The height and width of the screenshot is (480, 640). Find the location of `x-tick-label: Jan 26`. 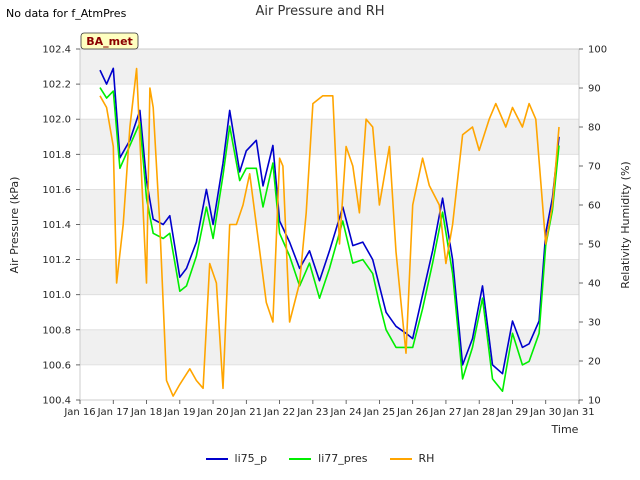

x-tick-label: Jan 26 is located at coordinates (412, 412).